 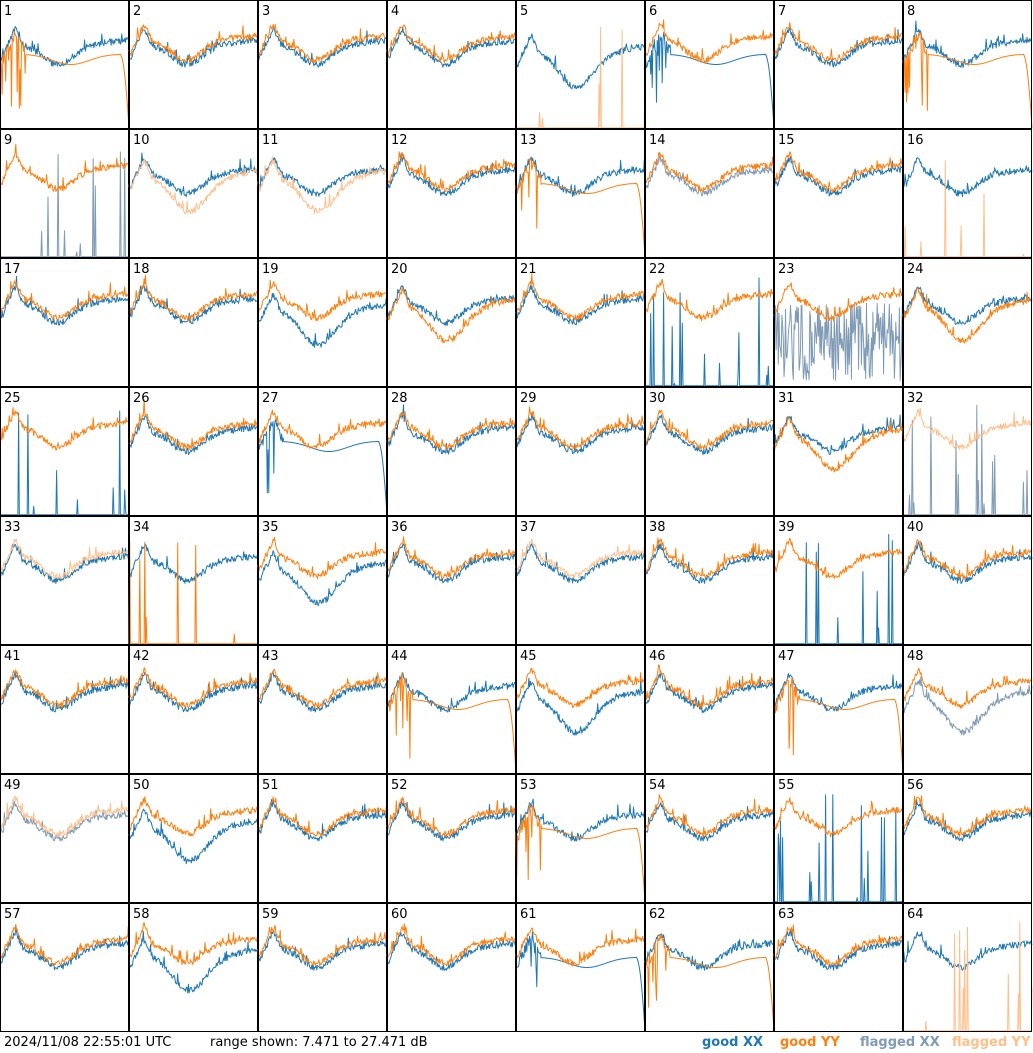 I want to click on panel-label: 47, so click(x=786, y=656).